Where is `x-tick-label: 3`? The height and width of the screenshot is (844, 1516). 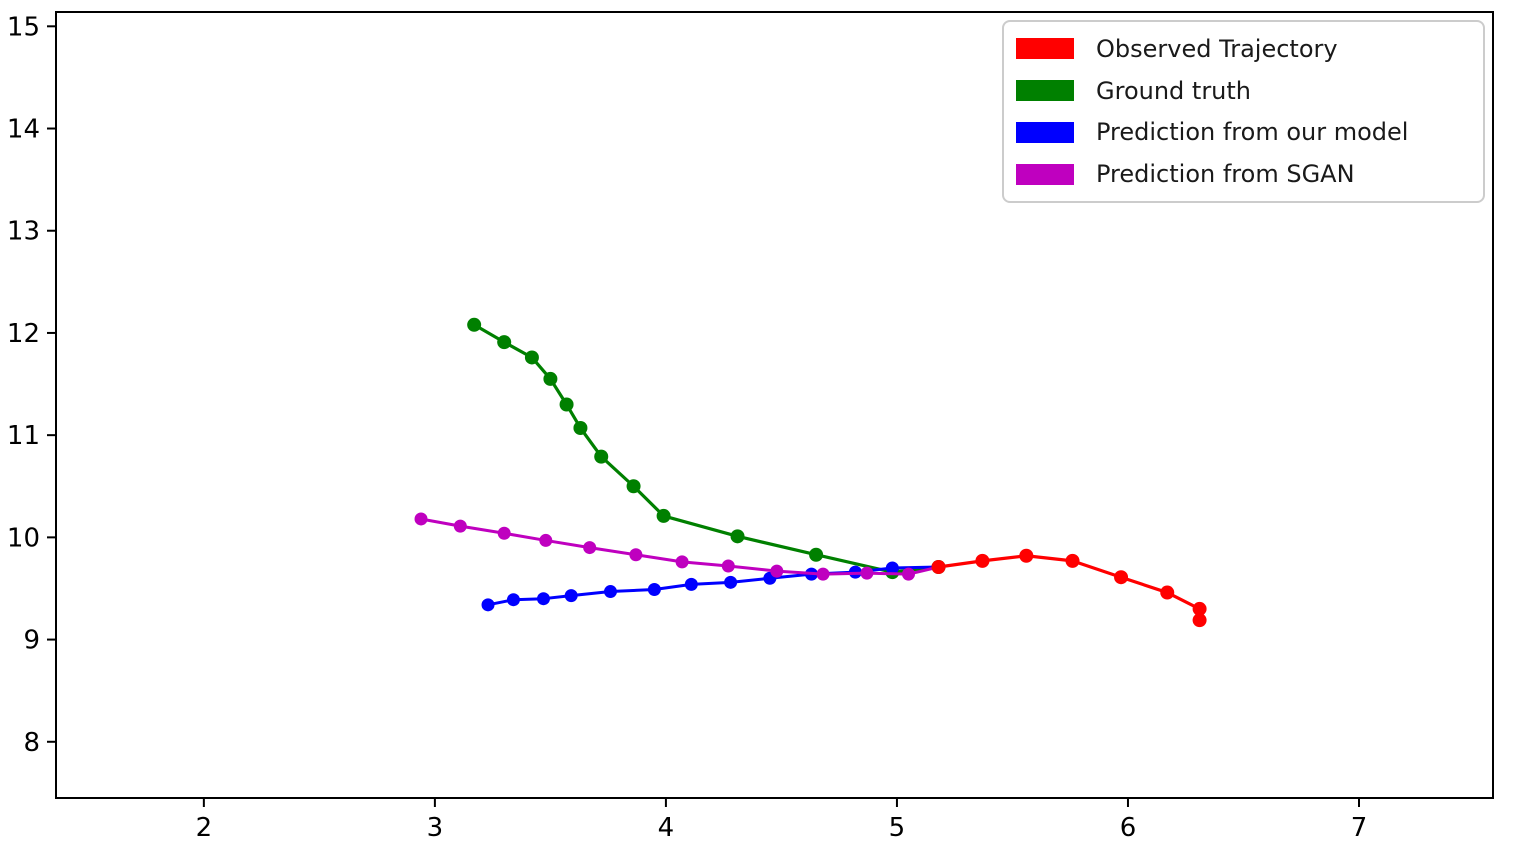
x-tick-label: 3 is located at coordinates (435, 828).